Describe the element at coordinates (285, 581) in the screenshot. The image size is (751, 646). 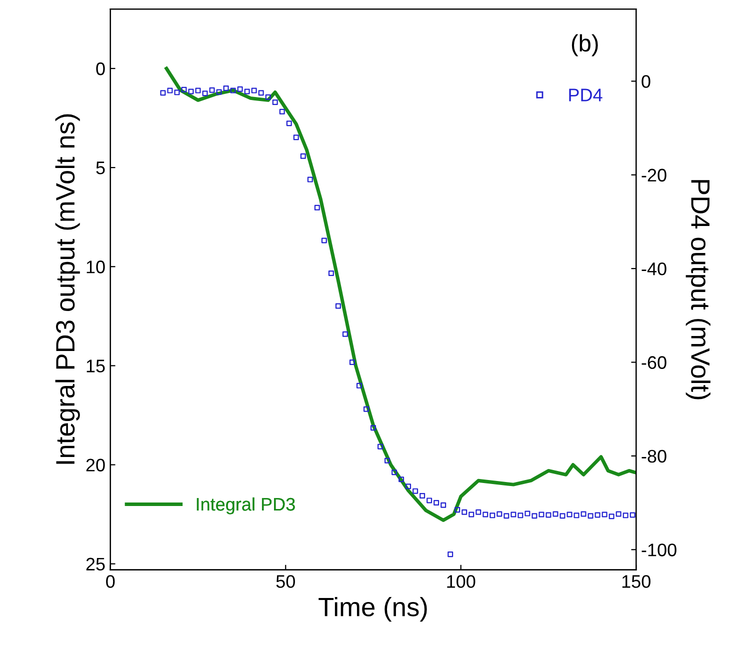
I see `x-tick-label: 50` at that location.